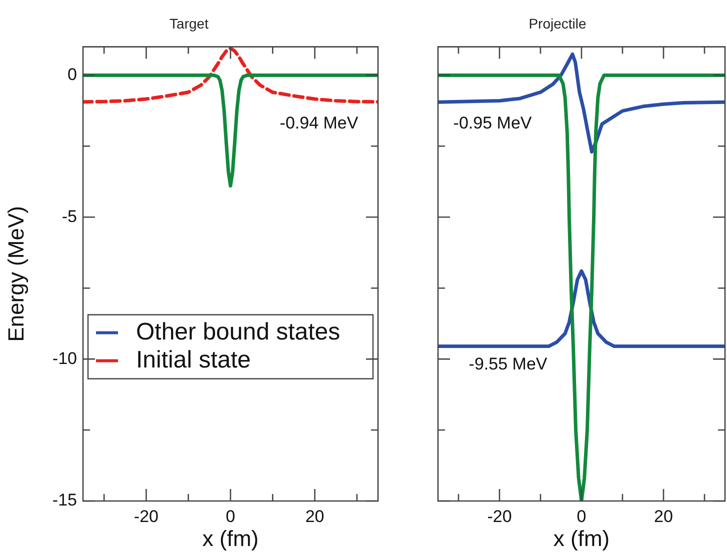  What do you see at coordinates (193, 360) in the screenshot?
I see `legend-label: Initial state` at bounding box center [193, 360].